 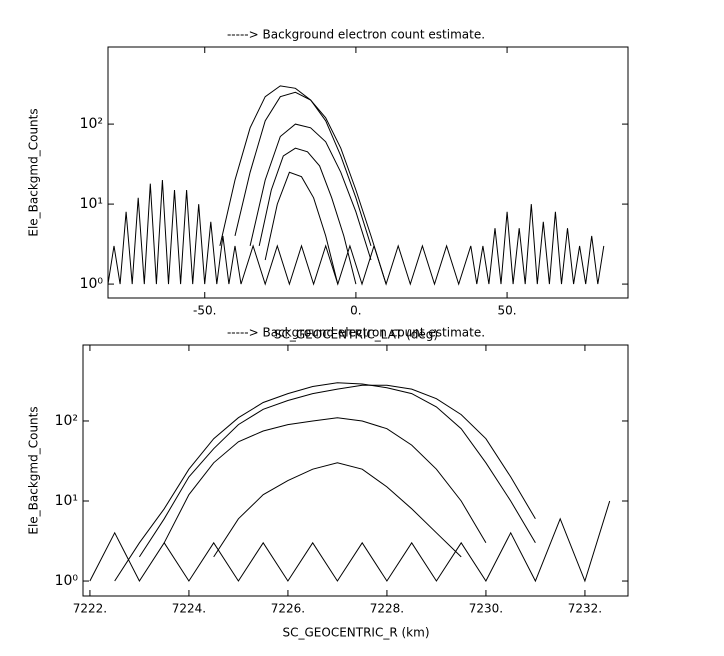 I want to click on x-tick-label: 7232., so click(x=585, y=609).